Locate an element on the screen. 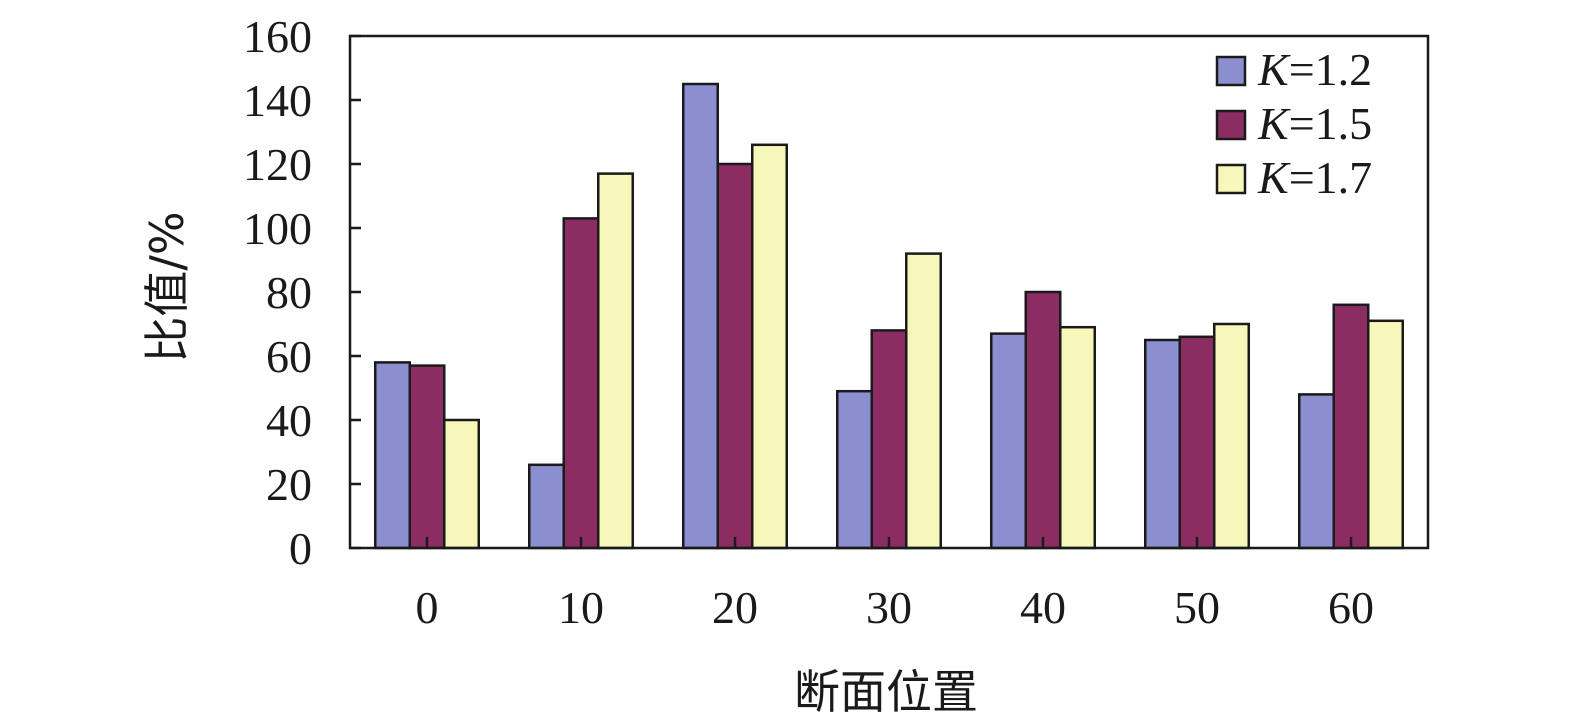 This screenshot has height=726, width=1575. bar-K=1.2-40 is located at coordinates (1008, 441).